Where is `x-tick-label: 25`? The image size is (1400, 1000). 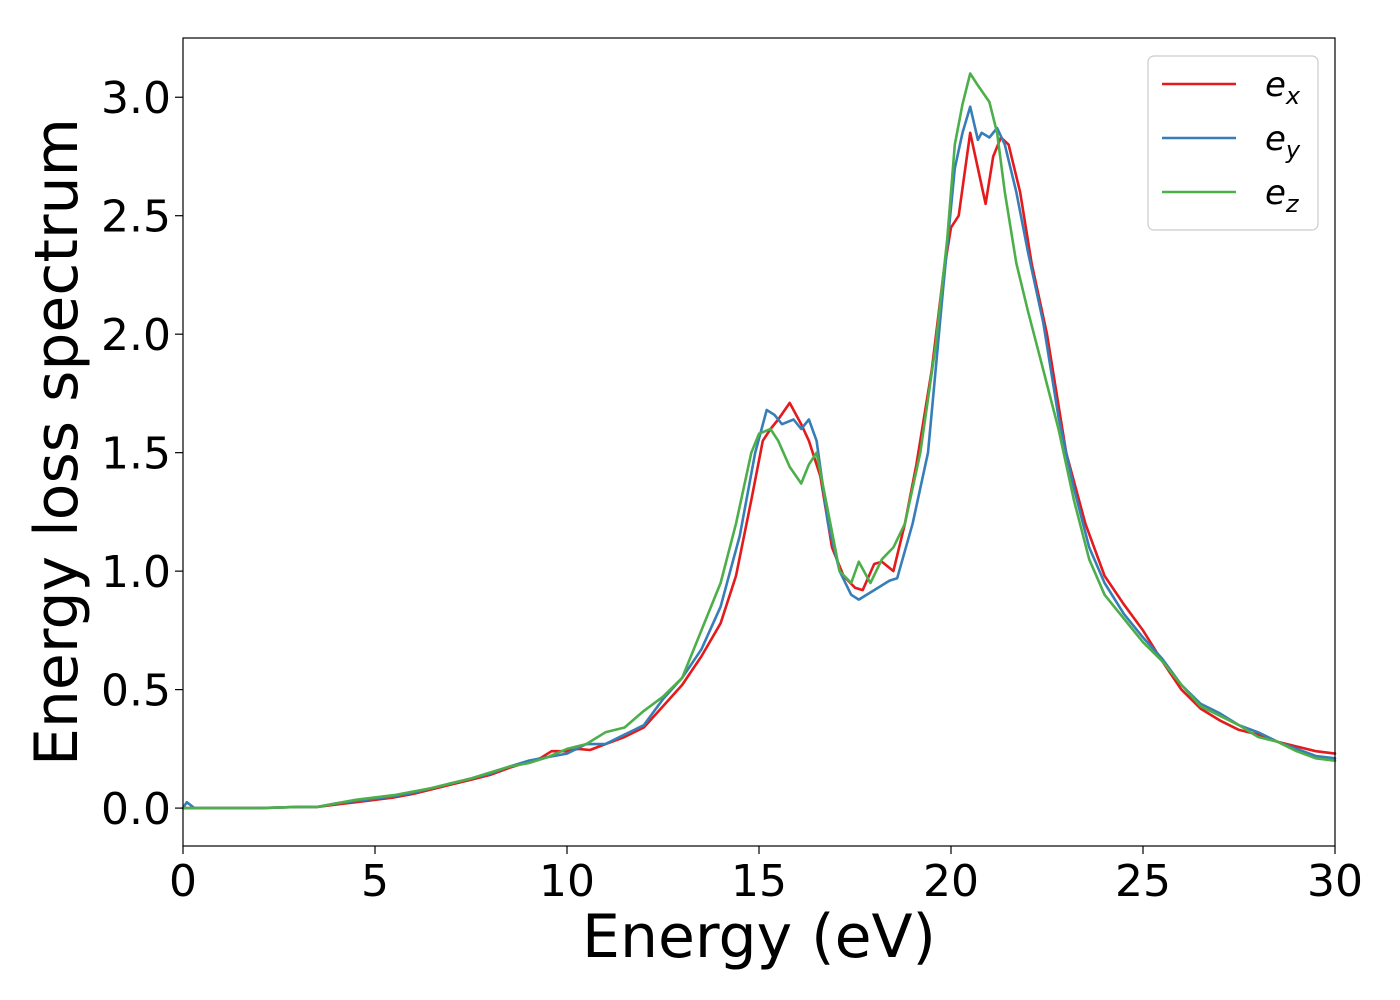
x-tick-label: 25 is located at coordinates (1143, 881).